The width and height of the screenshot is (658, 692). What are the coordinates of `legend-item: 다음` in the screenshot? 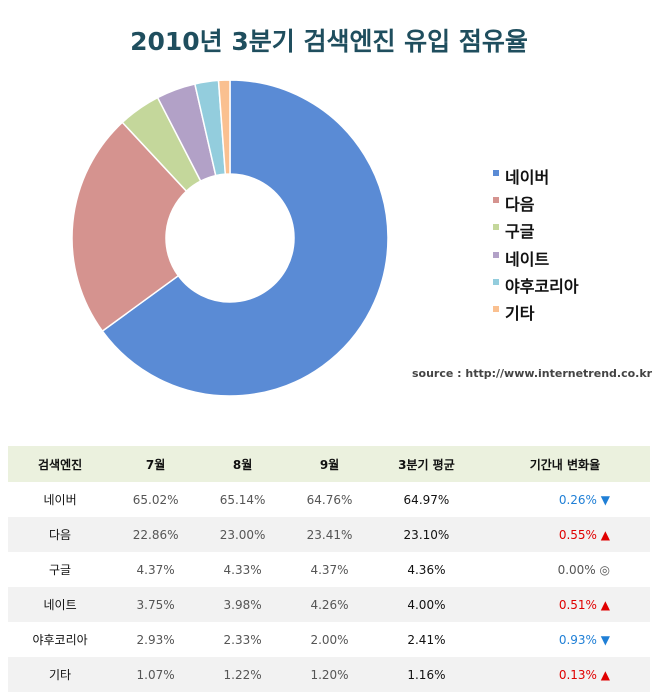 It's located at (536, 202).